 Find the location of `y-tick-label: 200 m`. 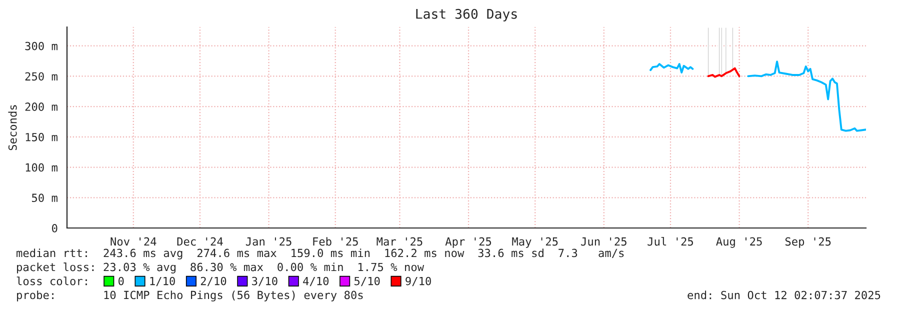

y-tick-label: 200 m is located at coordinates (41, 106).